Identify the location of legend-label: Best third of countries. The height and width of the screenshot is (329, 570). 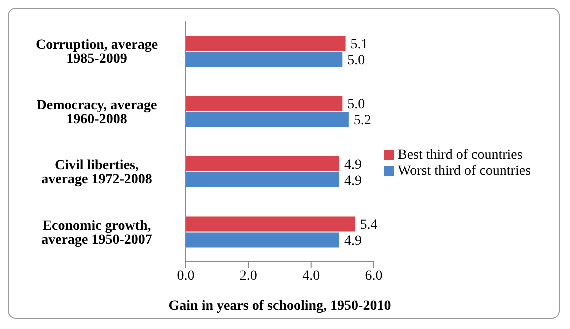
(460, 155).